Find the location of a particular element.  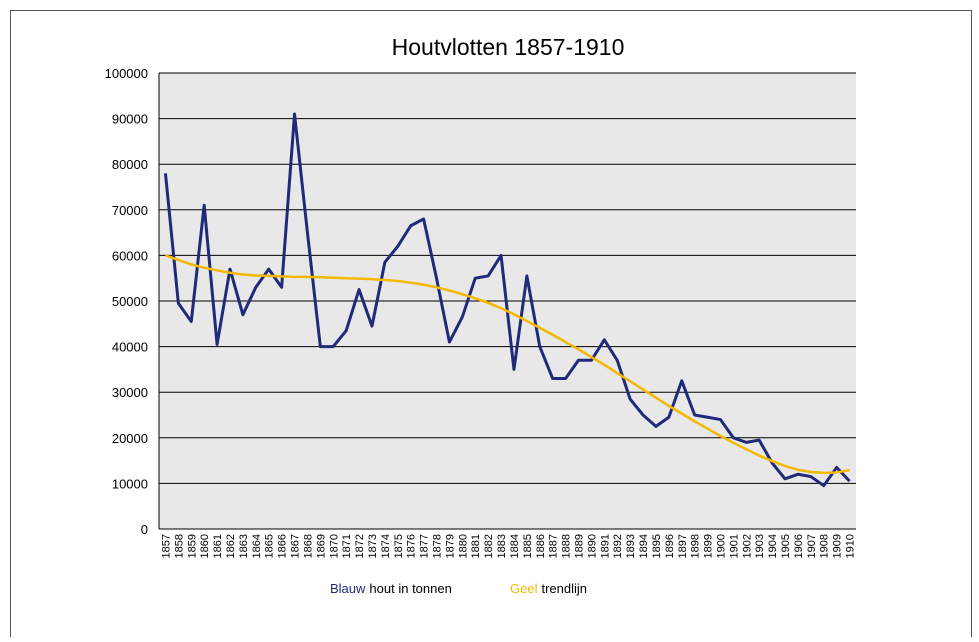

x-tick-label: 1870 is located at coordinates (334, 546).